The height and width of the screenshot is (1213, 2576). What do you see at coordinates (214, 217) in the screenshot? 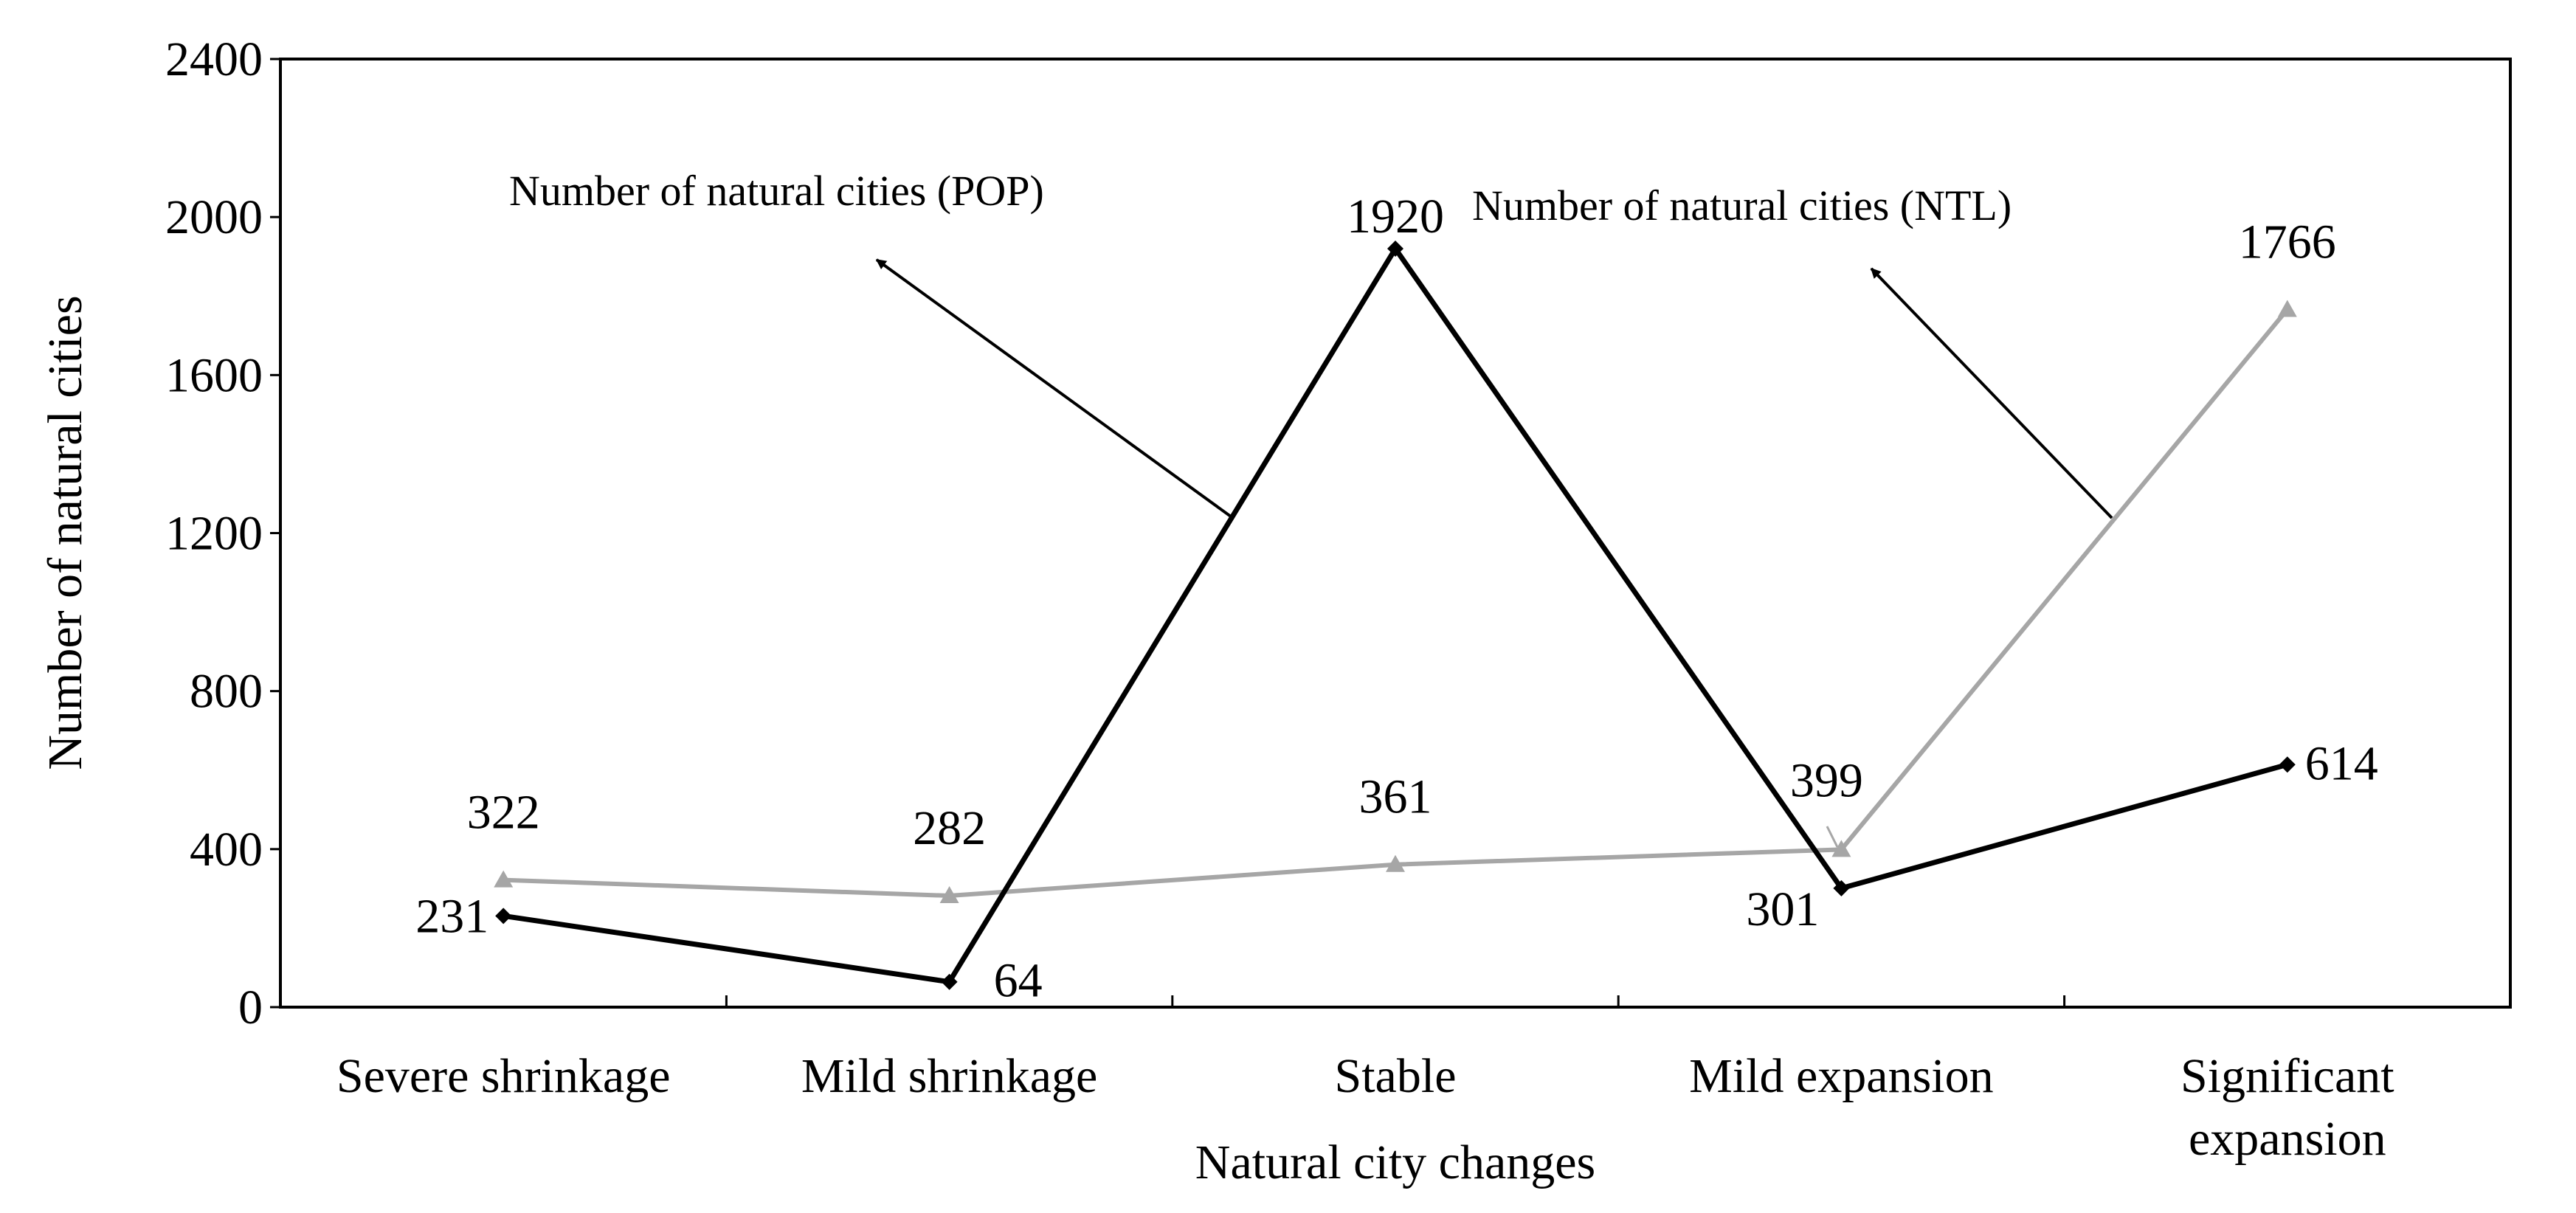
I see `y-tick-label: 2000` at bounding box center [214, 217].